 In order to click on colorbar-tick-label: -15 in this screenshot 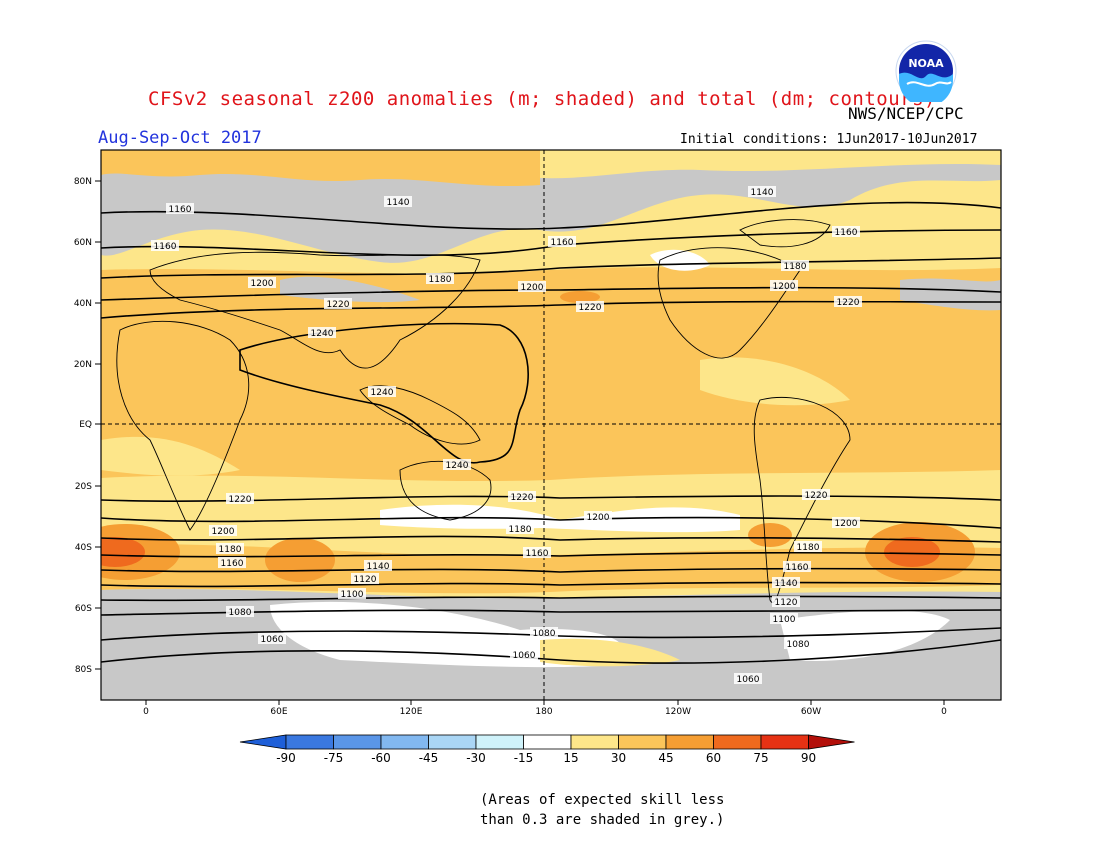, I will do `click(524, 758)`.